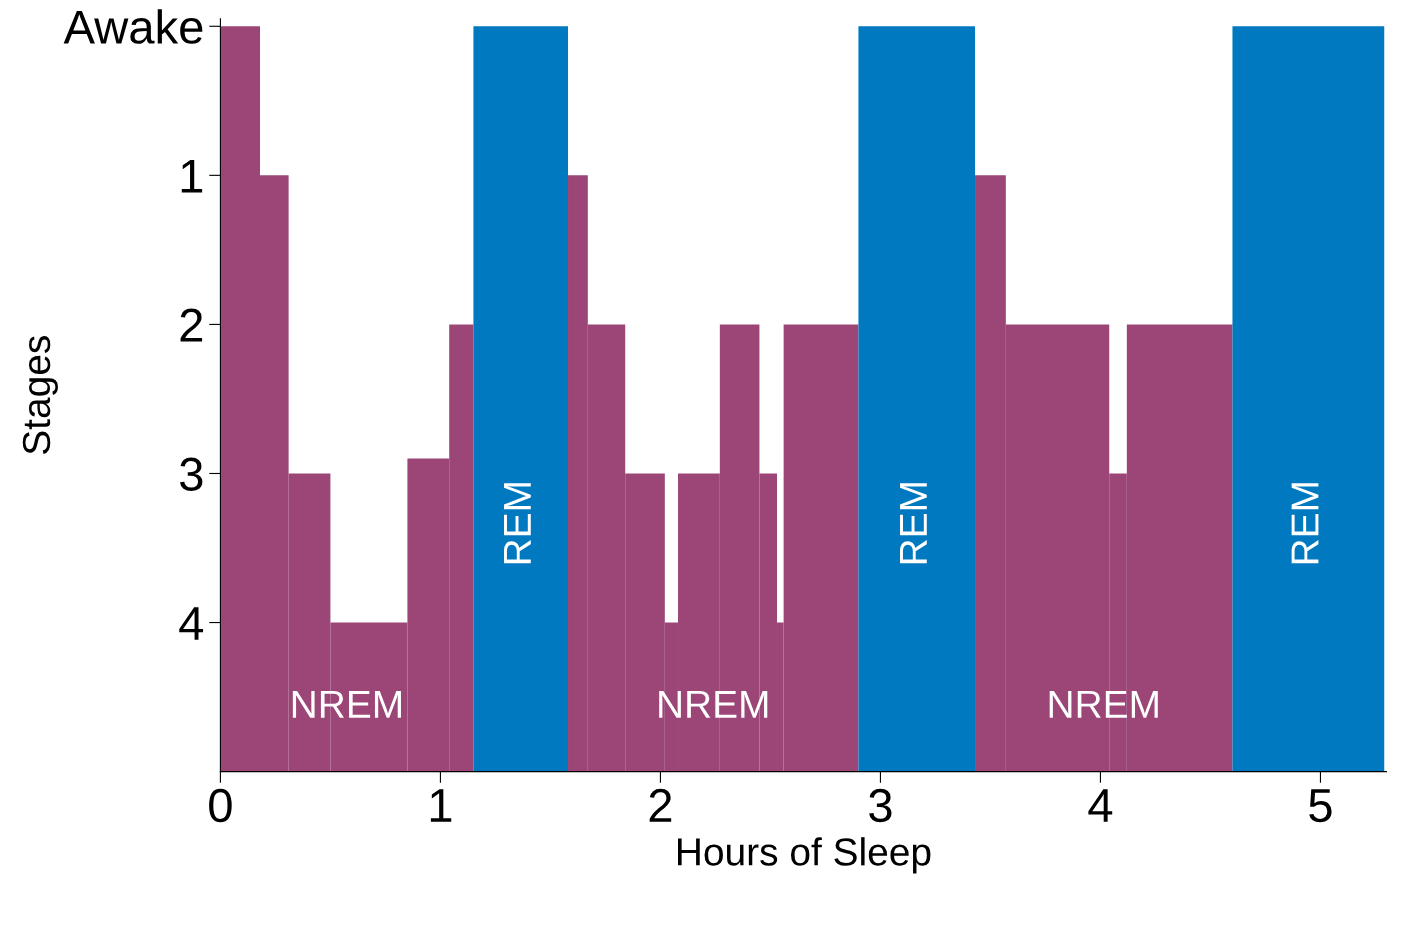 The height and width of the screenshot is (941, 1422). What do you see at coordinates (191, 325) in the screenshot?
I see `y-tick-label: 2` at bounding box center [191, 325].